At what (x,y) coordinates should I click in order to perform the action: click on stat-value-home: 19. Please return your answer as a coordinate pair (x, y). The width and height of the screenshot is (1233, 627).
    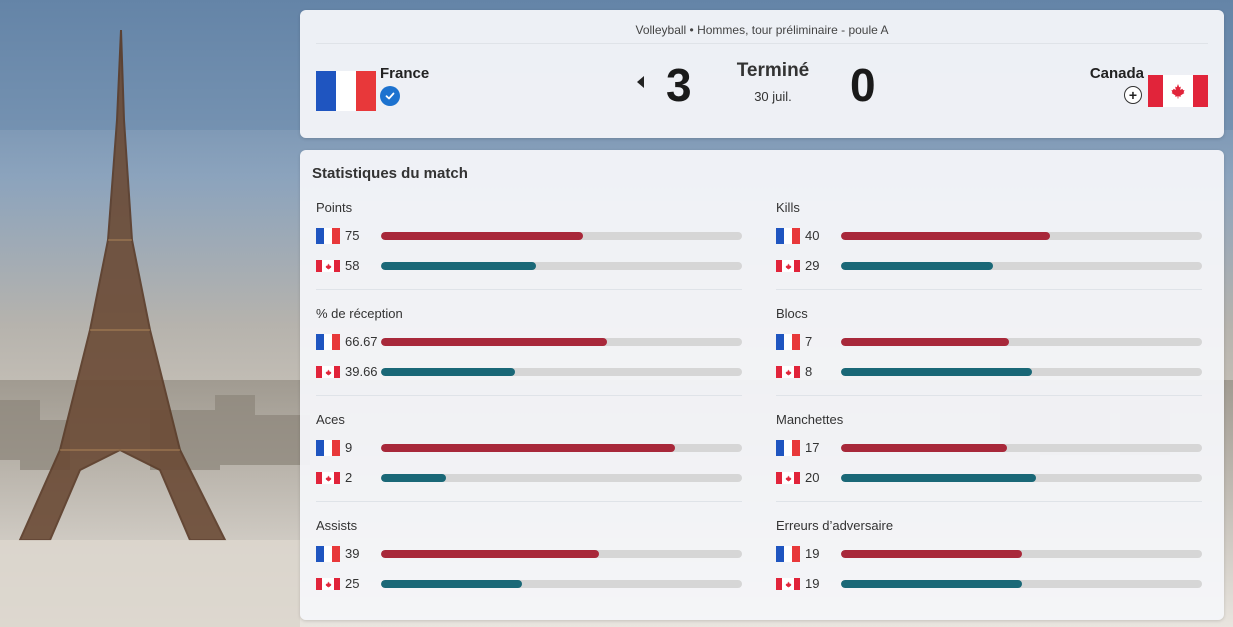
    Looking at the image, I should click on (812, 553).